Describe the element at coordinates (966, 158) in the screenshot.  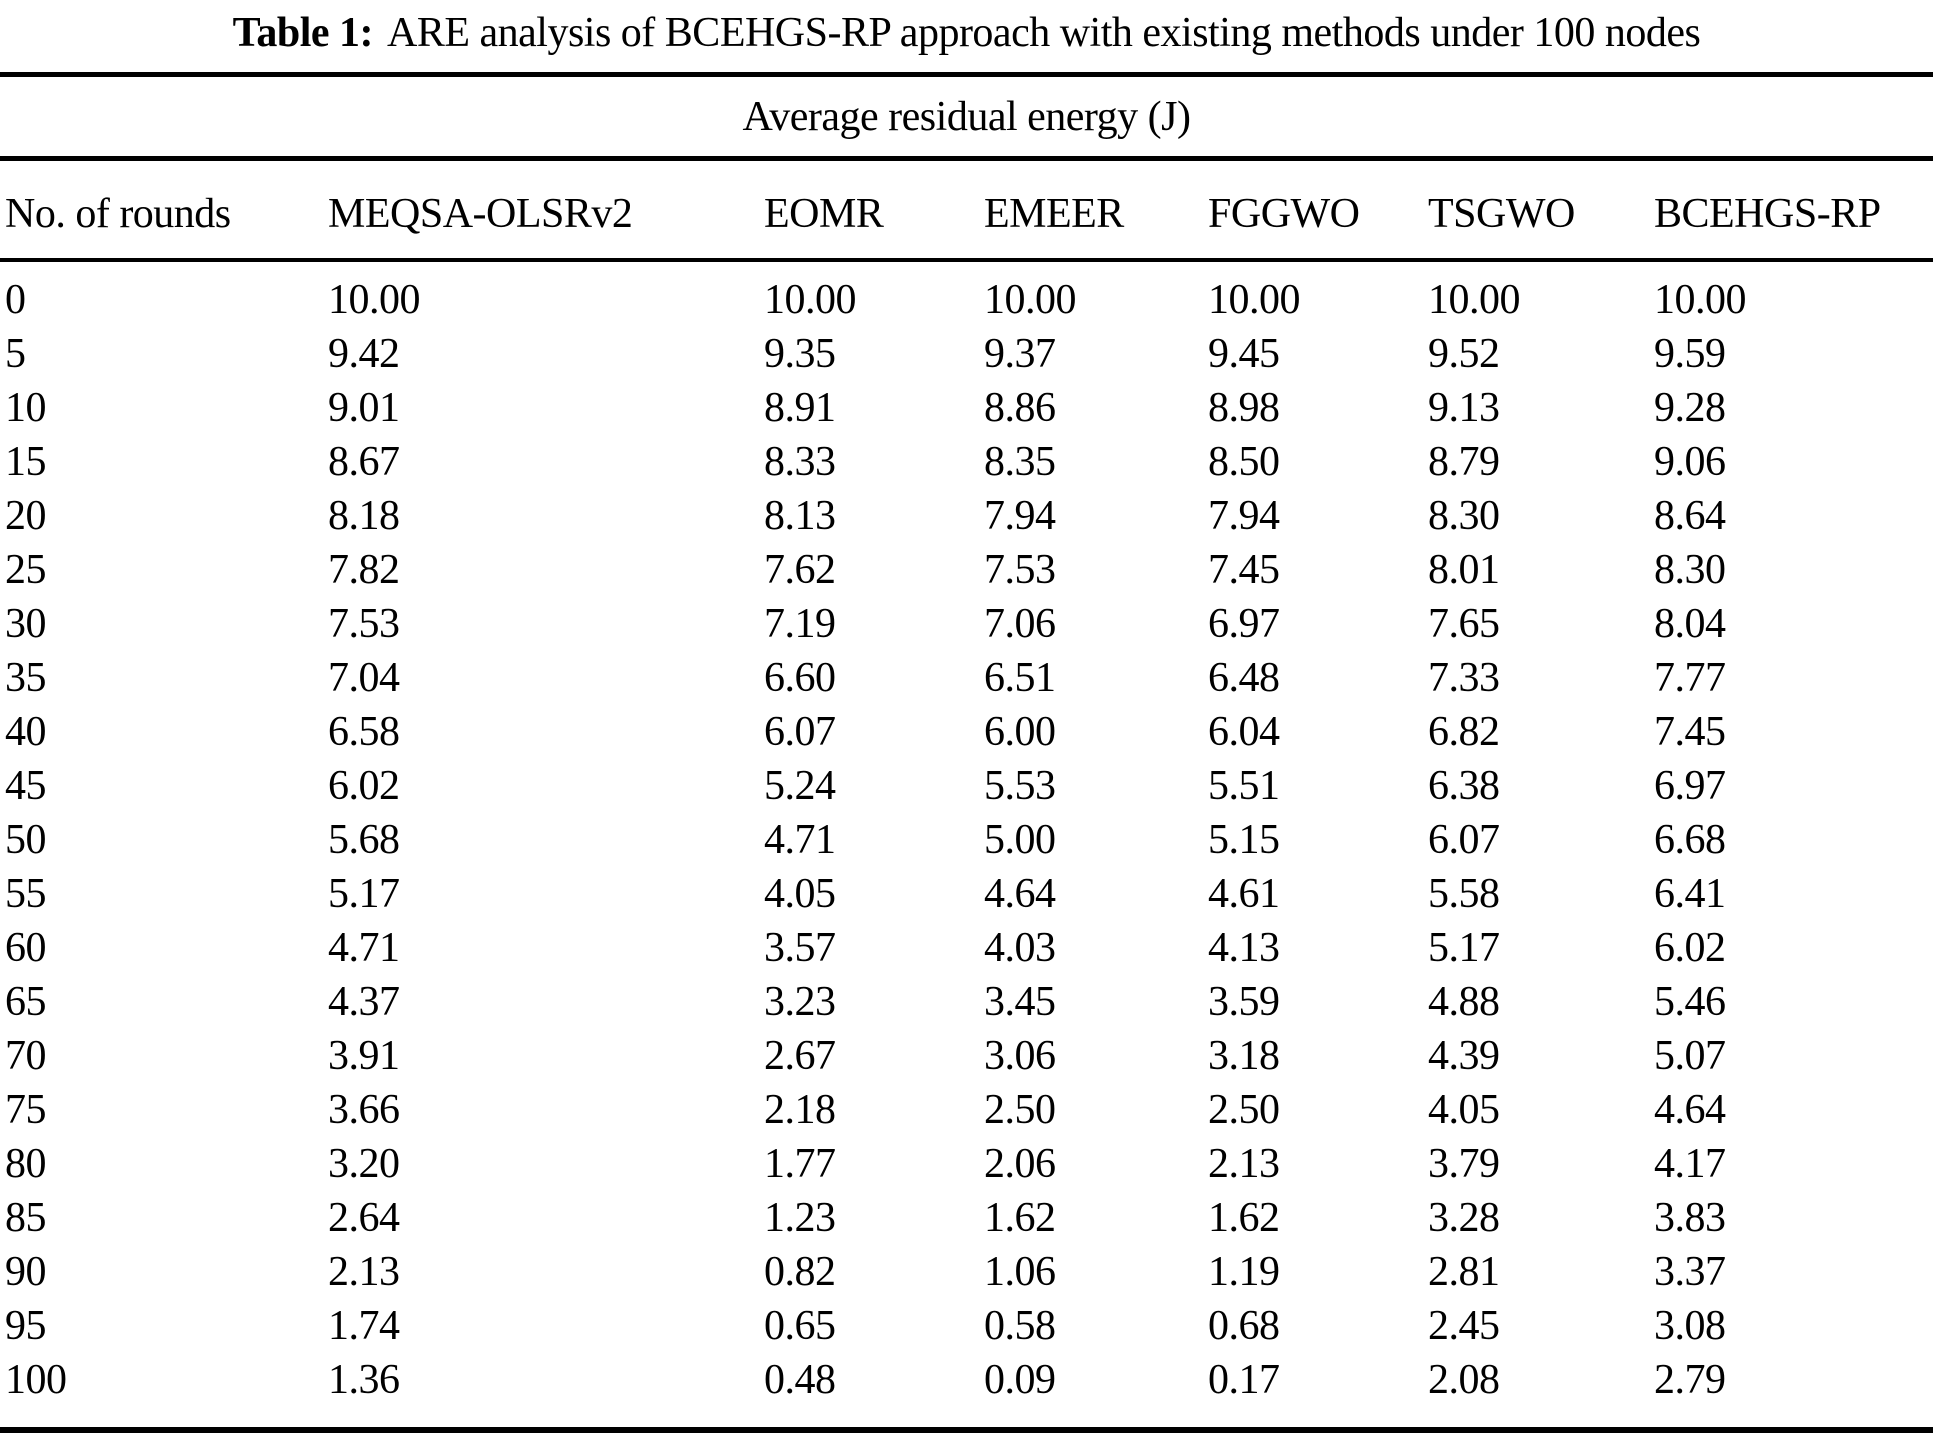
I see `rule-under-group-header` at that location.